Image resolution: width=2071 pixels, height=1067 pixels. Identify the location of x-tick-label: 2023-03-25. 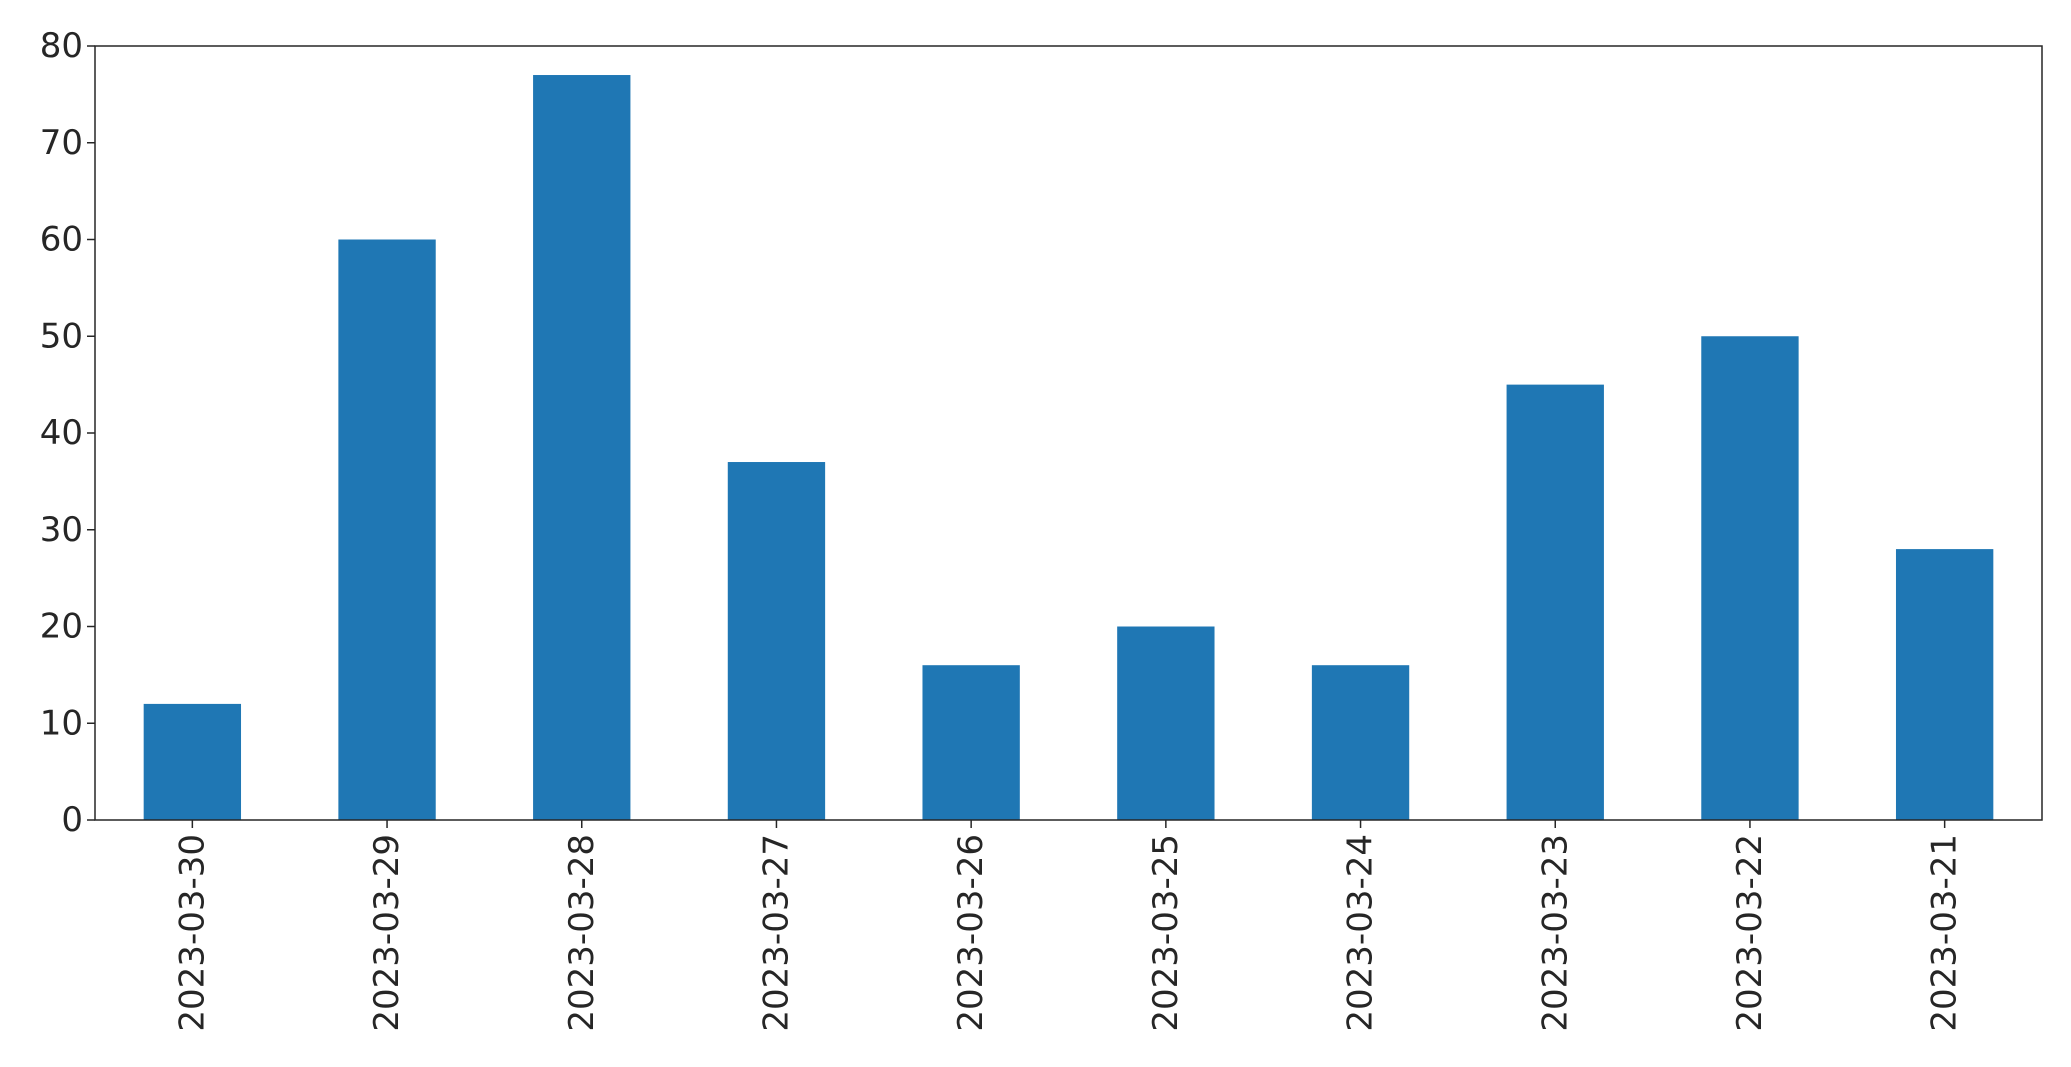
(1166, 933).